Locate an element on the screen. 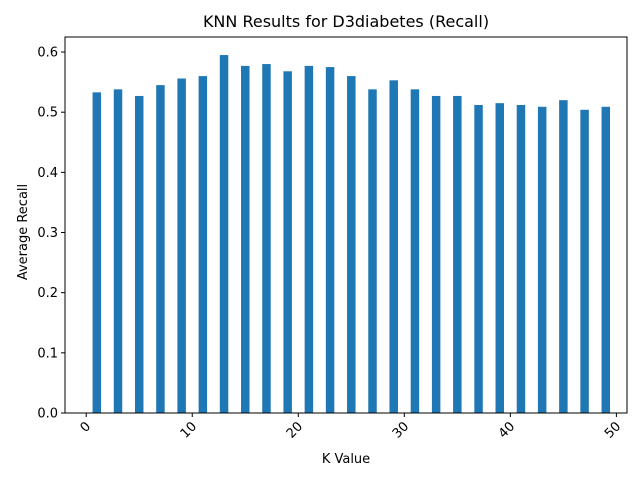  y-ticks: 0.0 0.1 0.2 0.3 0.4 0.5 0.6 is located at coordinates (51, 234).